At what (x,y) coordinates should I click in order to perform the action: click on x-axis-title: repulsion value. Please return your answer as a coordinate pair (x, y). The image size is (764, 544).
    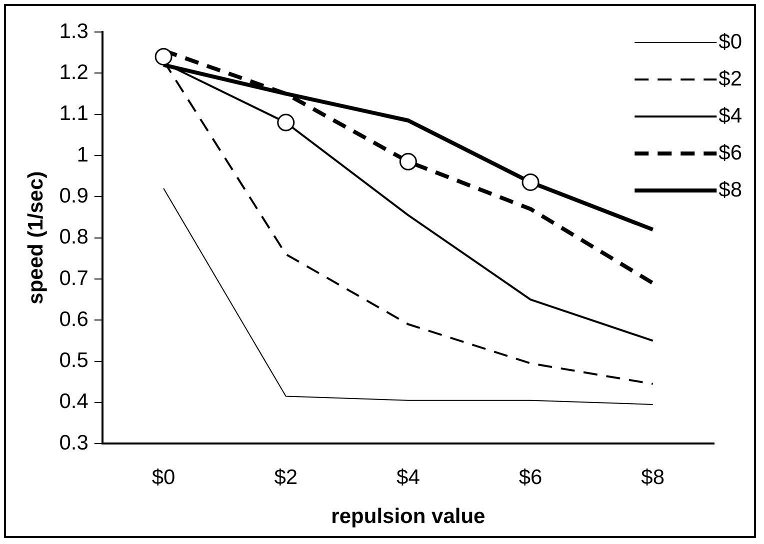
    Looking at the image, I should click on (408, 516).